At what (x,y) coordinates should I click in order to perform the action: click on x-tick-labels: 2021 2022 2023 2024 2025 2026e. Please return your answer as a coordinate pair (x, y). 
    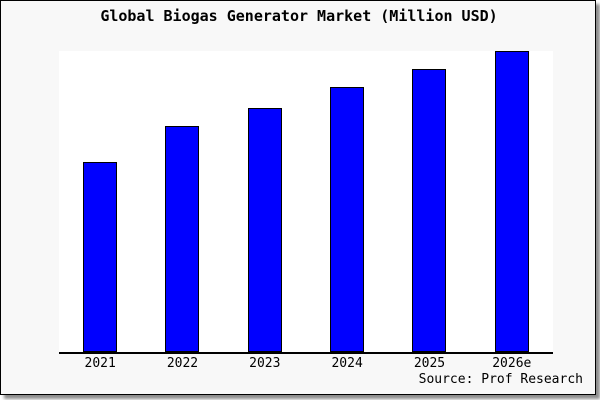
    Looking at the image, I should click on (306, 364).